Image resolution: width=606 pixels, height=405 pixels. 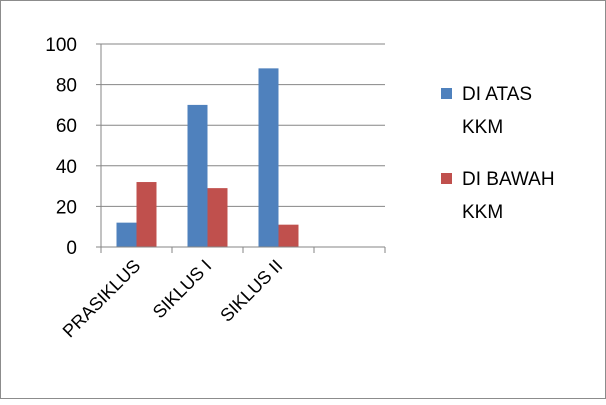 What do you see at coordinates (497, 94) in the screenshot?
I see `legend-label: DI ATAS` at bounding box center [497, 94].